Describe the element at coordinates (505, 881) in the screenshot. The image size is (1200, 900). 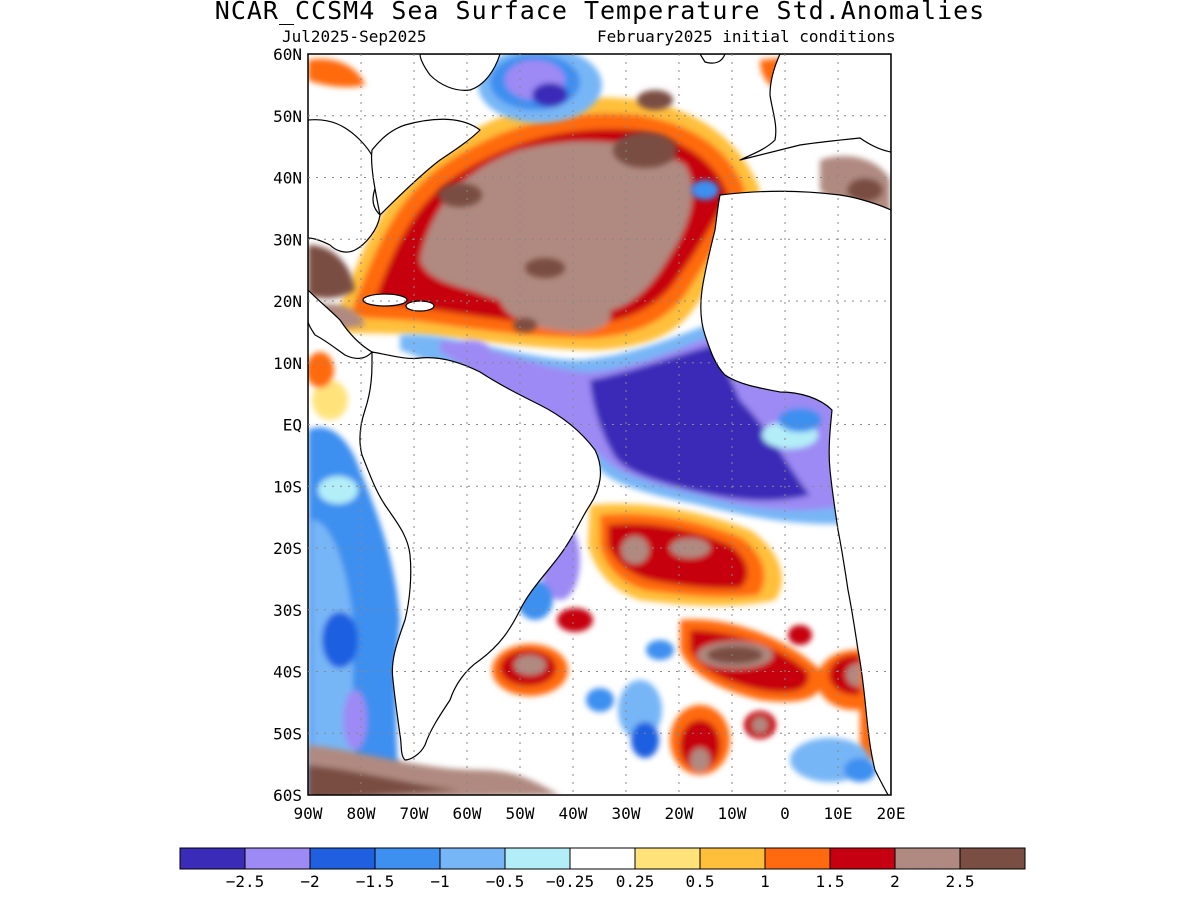
I see `colorbar-label: −0.5` at that location.